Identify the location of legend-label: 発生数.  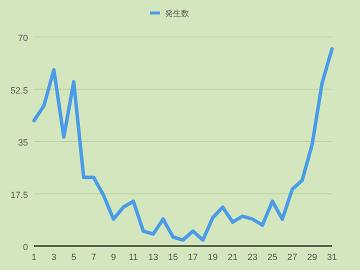
(177, 13).